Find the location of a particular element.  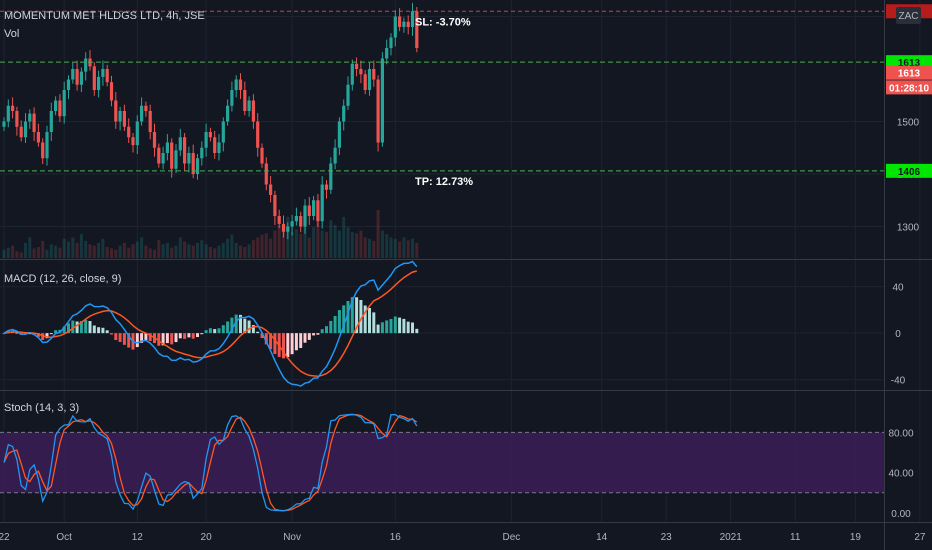

main-pane-title: MOMENTUM MET HLDGS LTD, 4h, JSE is located at coordinates (104, 16).